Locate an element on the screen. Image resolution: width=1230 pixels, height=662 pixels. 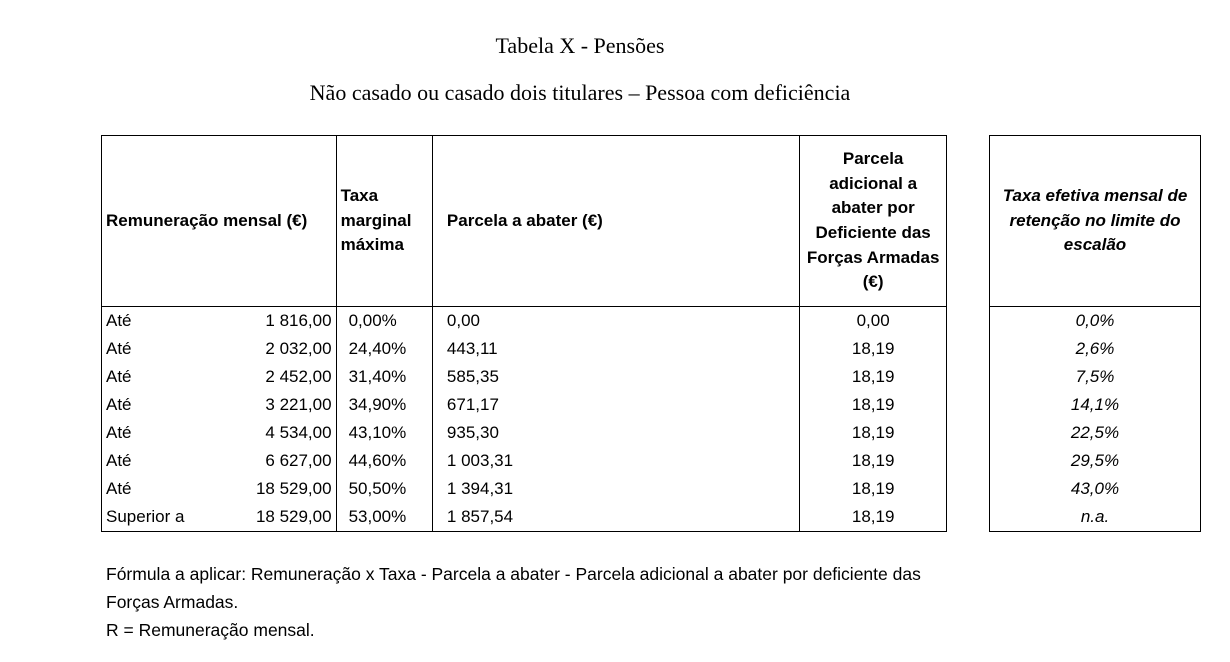
adicional-cell: 0,00 is located at coordinates (873, 320).